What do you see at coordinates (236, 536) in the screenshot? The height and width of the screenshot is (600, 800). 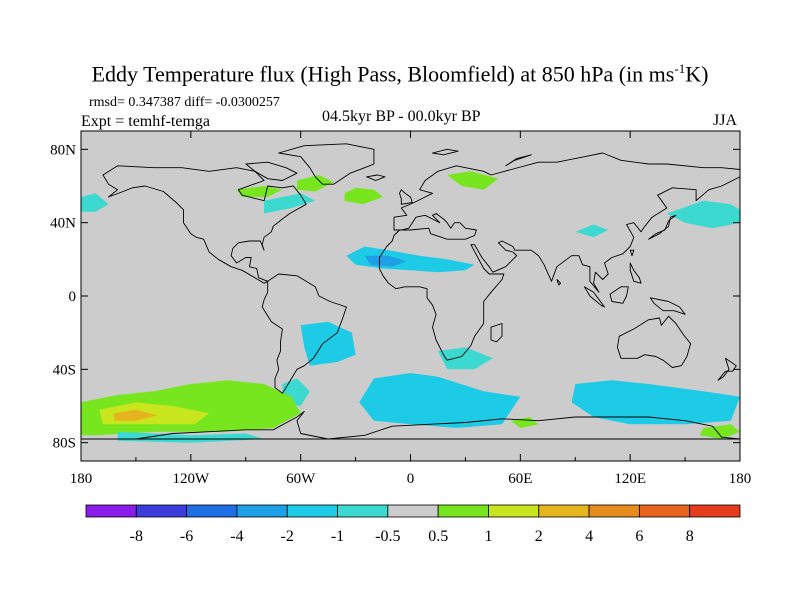 I see `colorbar-label: -4` at bounding box center [236, 536].